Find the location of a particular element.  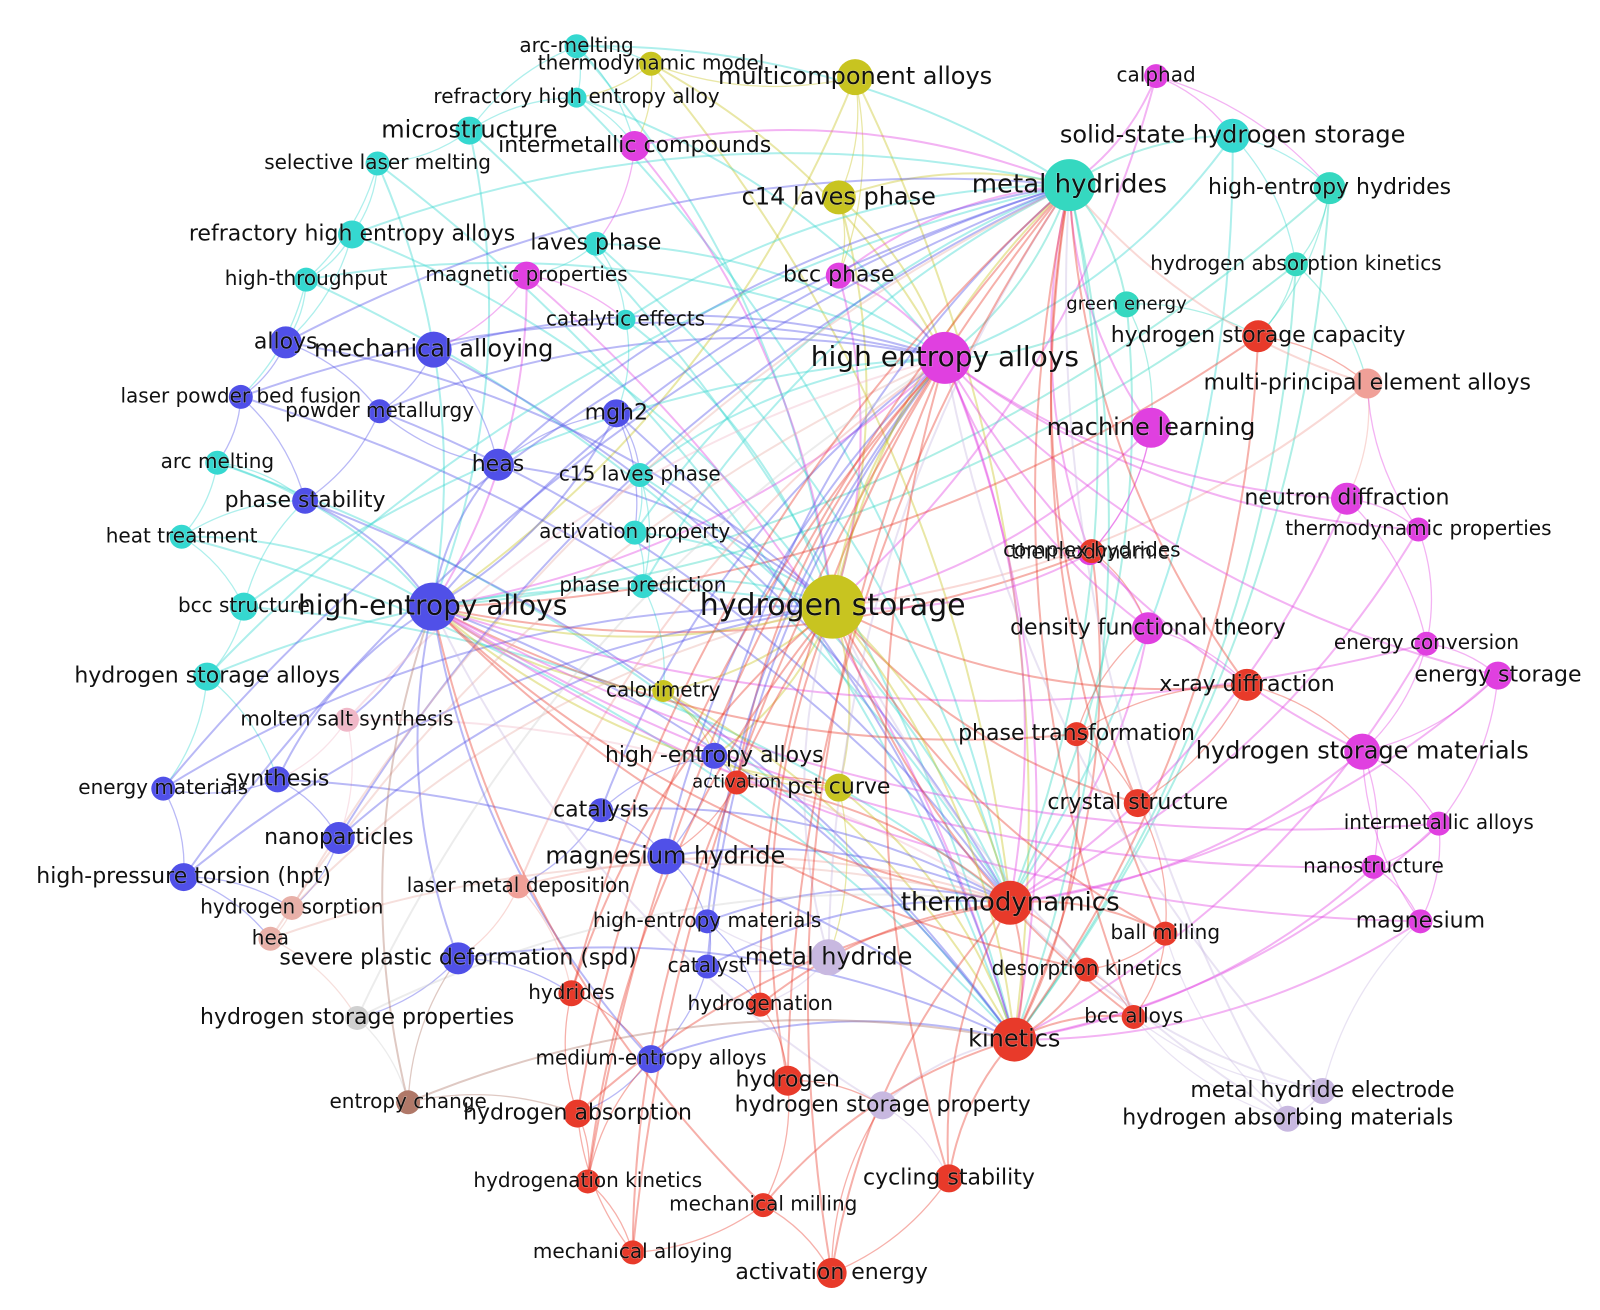

node-label: multicomponent alloys is located at coordinates (855, 76).